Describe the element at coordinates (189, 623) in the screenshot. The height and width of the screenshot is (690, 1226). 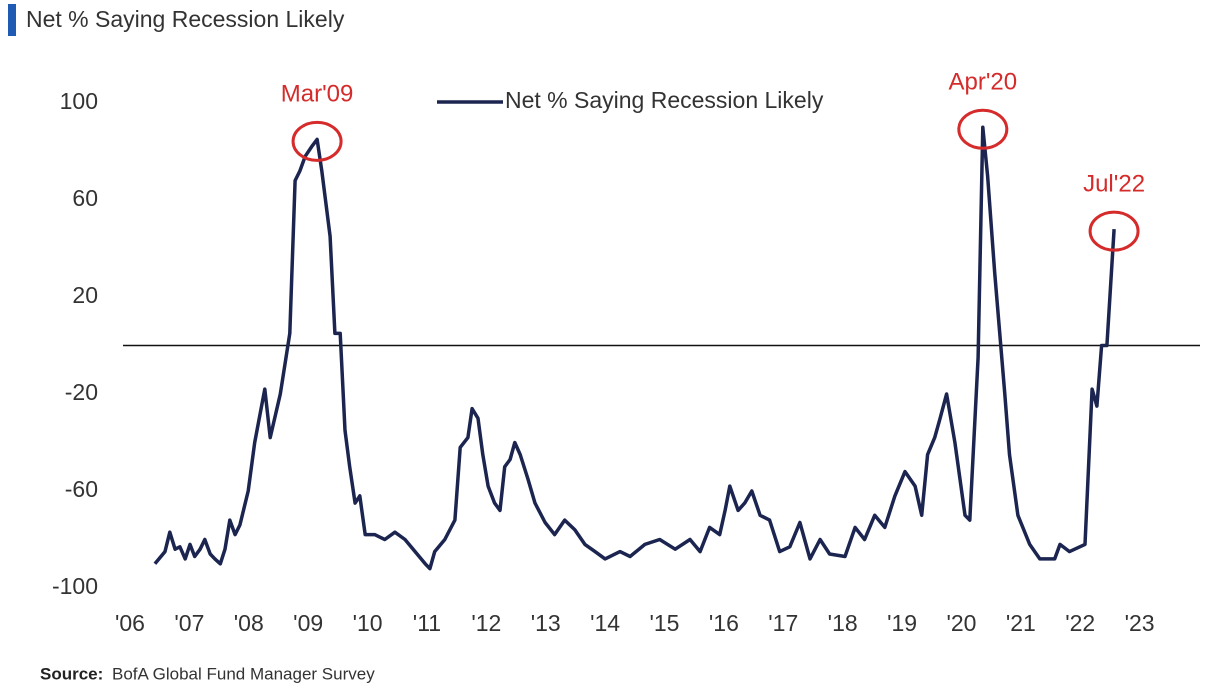
I see `x-tick-label: '07` at that location.